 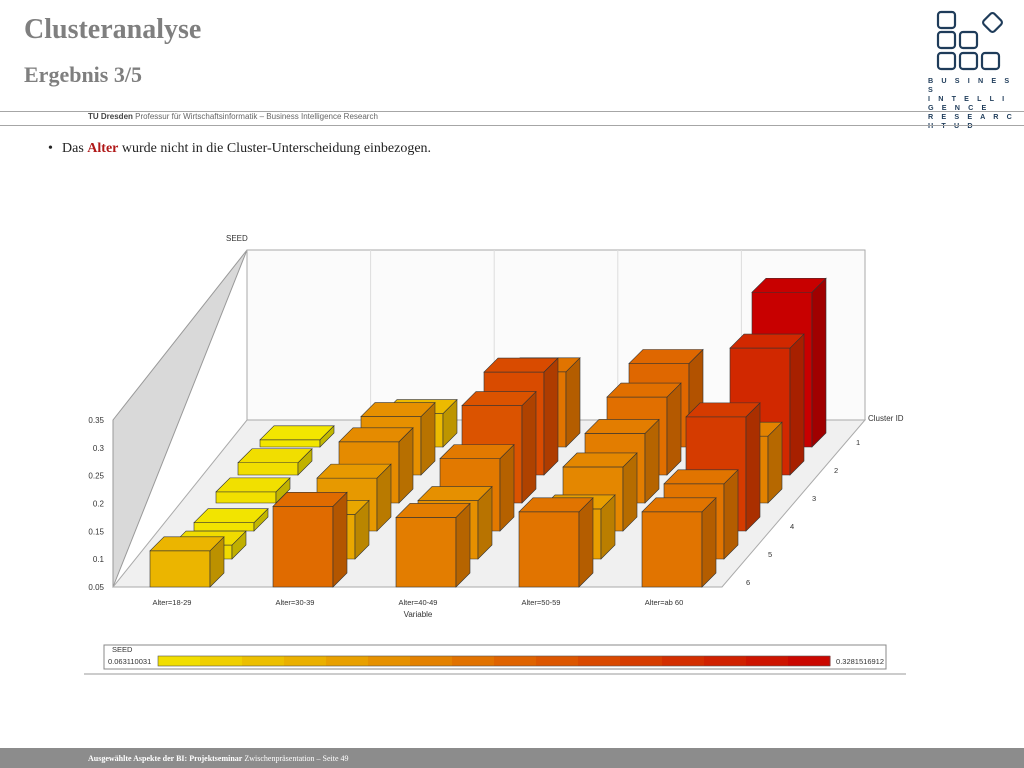 I want to click on bullet-text-pre: Das, so click(x=75, y=148).